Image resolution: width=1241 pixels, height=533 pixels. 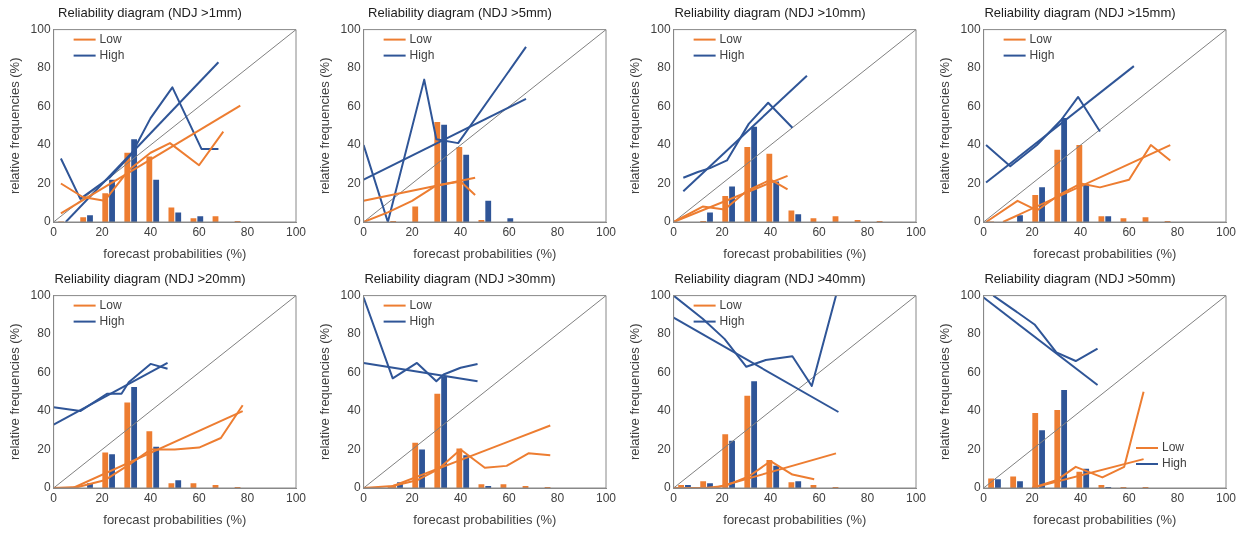 What do you see at coordinates (1080, 279) in the screenshot?
I see `chart-title: Reliability diagram (NDJ >50mm)` at bounding box center [1080, 279].